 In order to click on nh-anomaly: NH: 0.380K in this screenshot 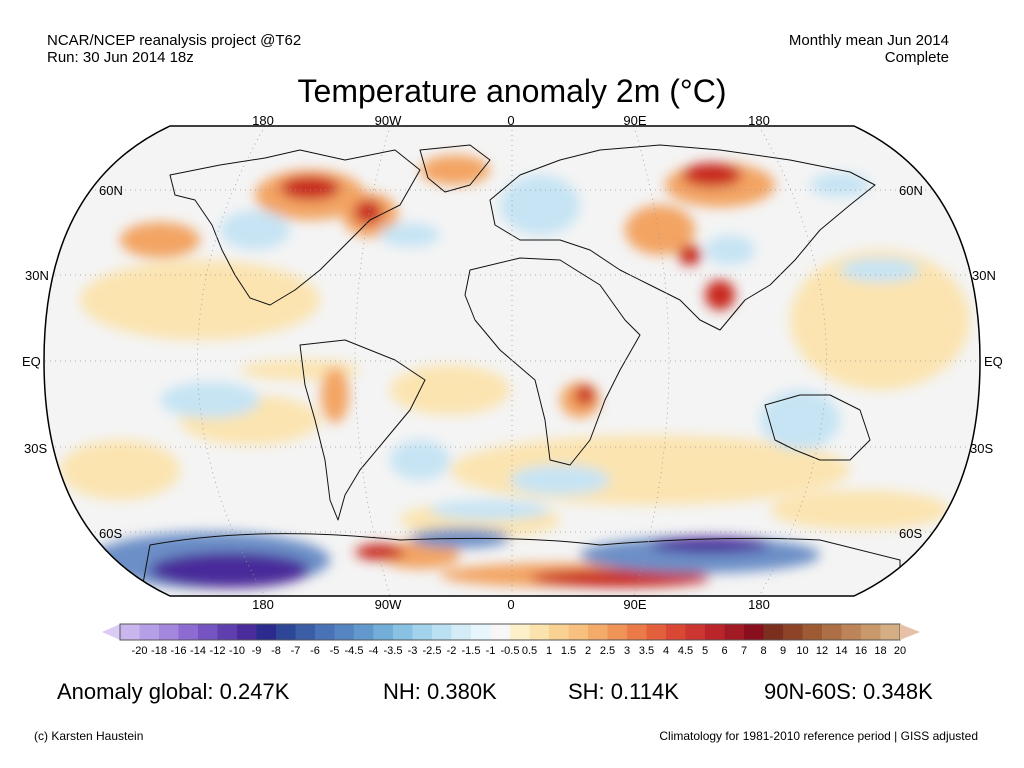, I will do `click(440, 691)`.